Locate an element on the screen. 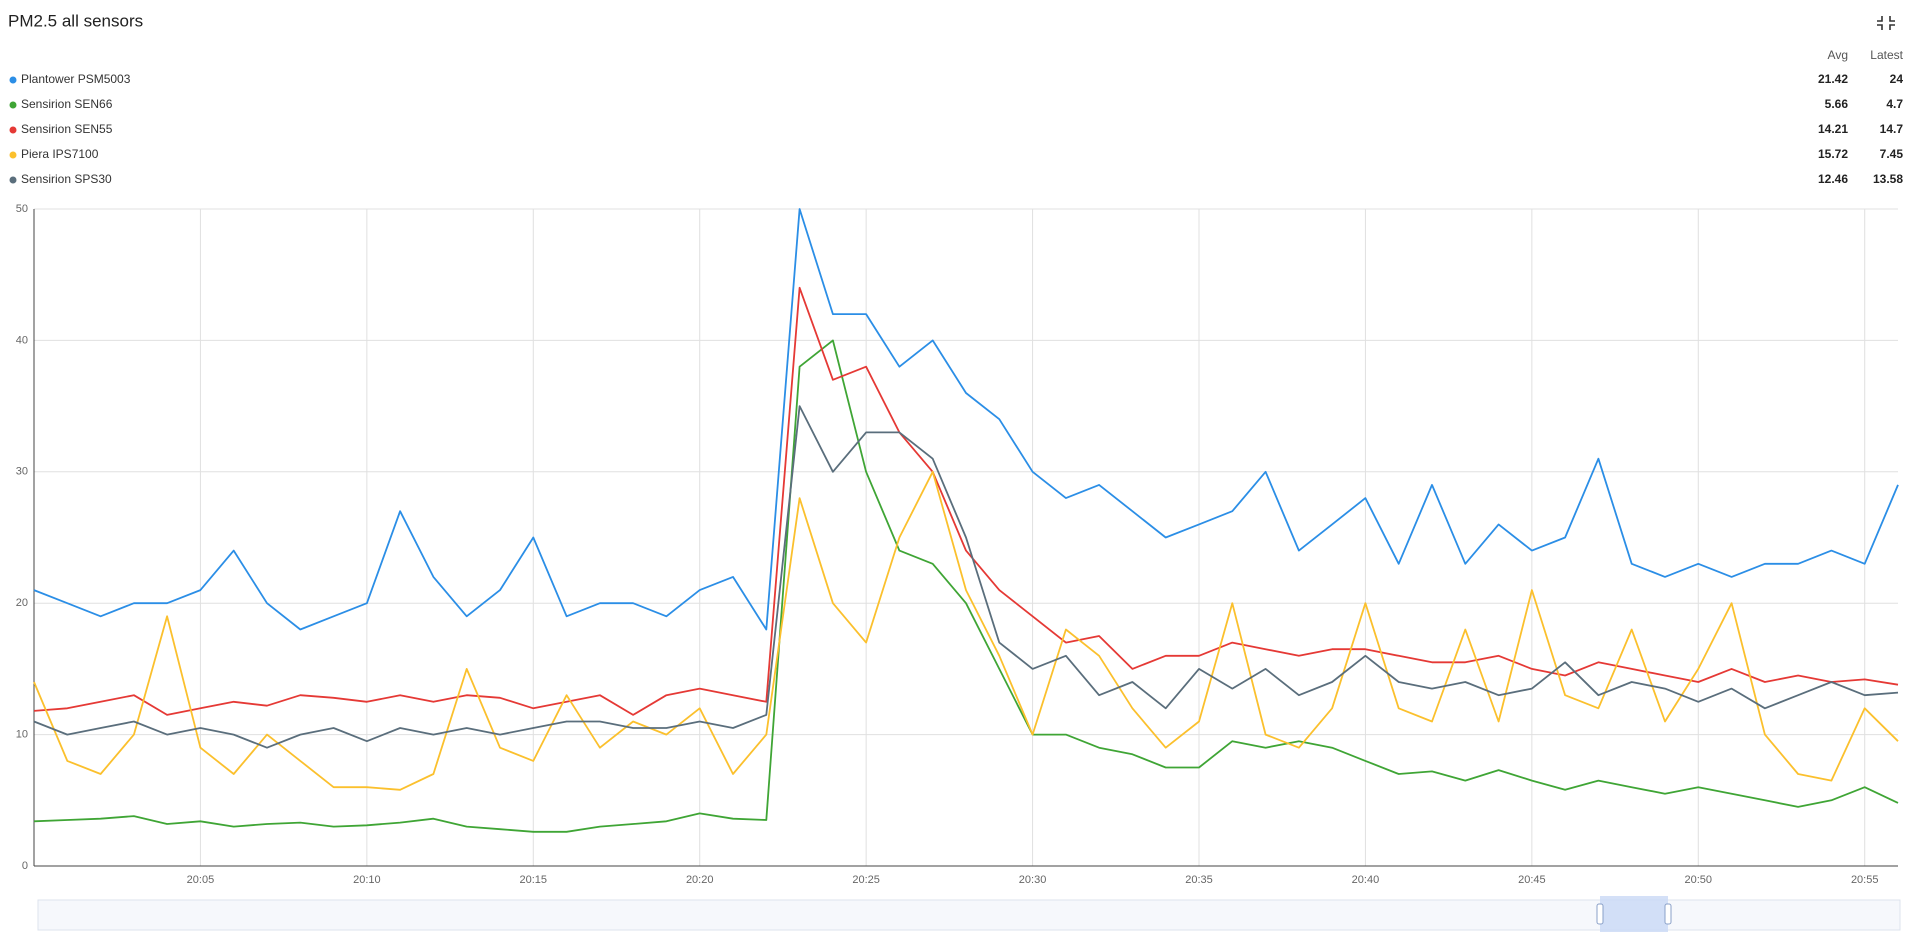 This screenshot has width=1912, height=938. x-tick-label: 20:55 is located at coordinates (1865, 880).